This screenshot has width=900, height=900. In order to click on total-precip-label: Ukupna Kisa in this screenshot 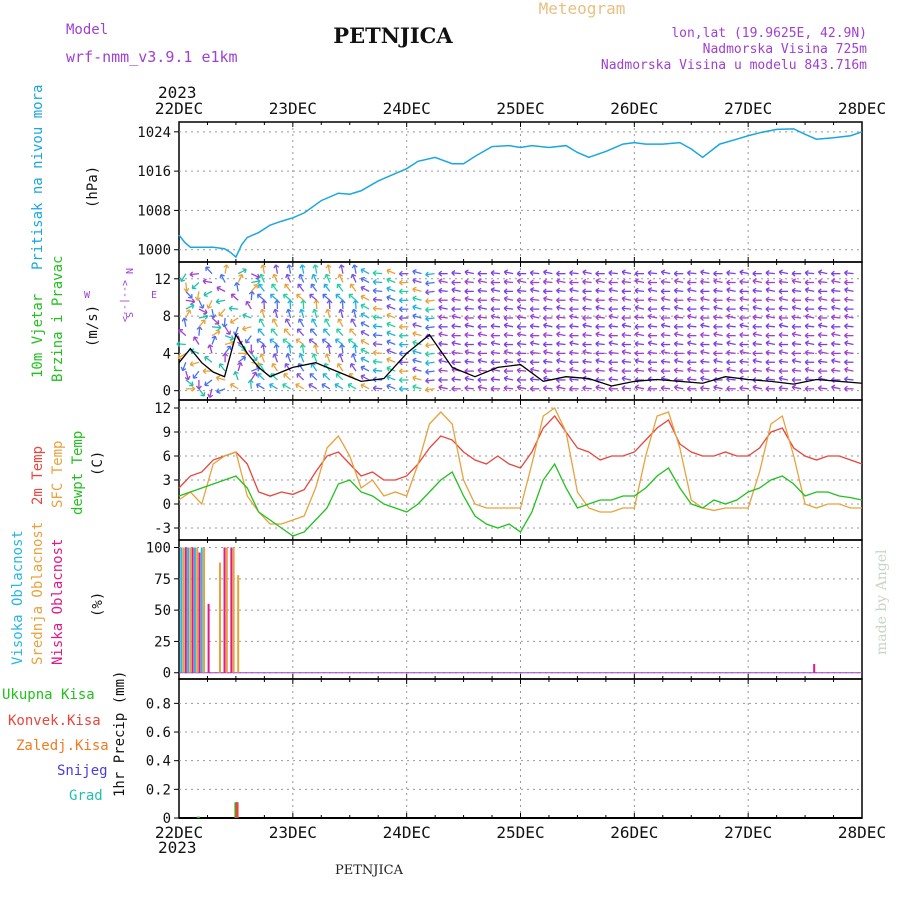, I will do `click(48, 695)`.